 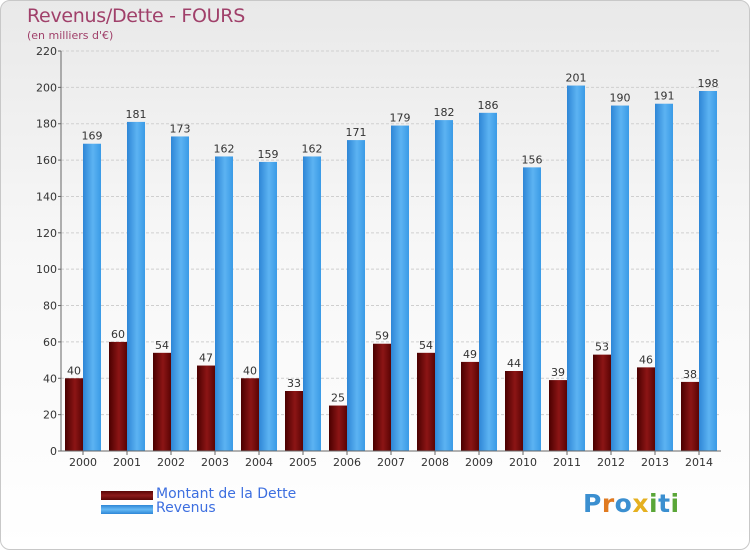 I want to click on data-label-revenue-2010: 156, so click(x=532, y=159).